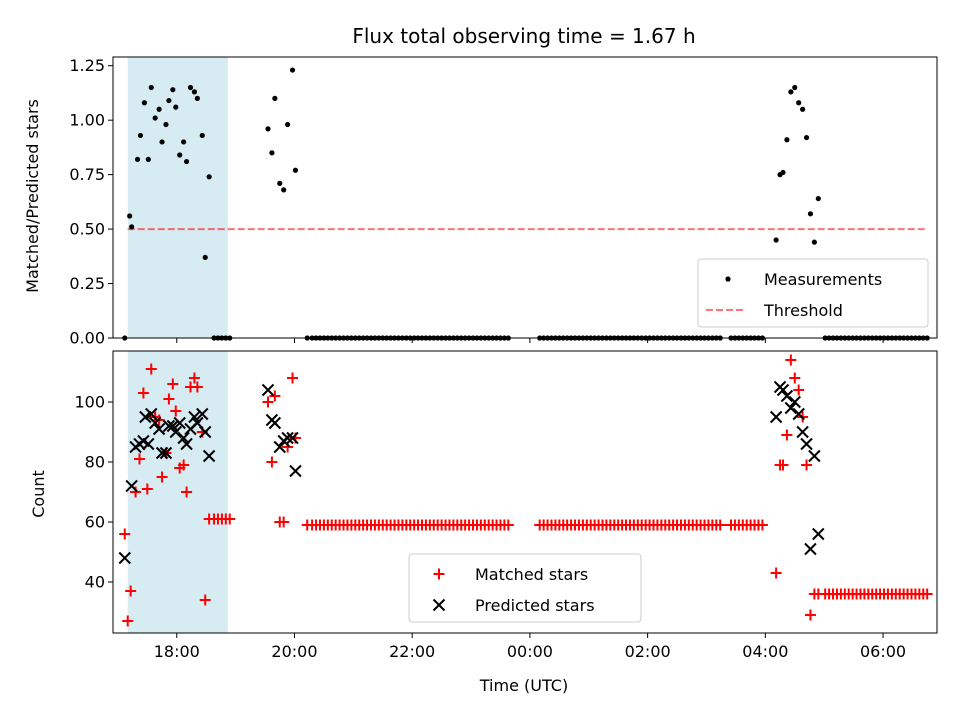 This screenshot has width=960, height=720. What do you see at coordinates (523, 36) in the screenshot?
I see `chart-title: Flux total observing time = 1.67 h` at bounding box center [523, 36].